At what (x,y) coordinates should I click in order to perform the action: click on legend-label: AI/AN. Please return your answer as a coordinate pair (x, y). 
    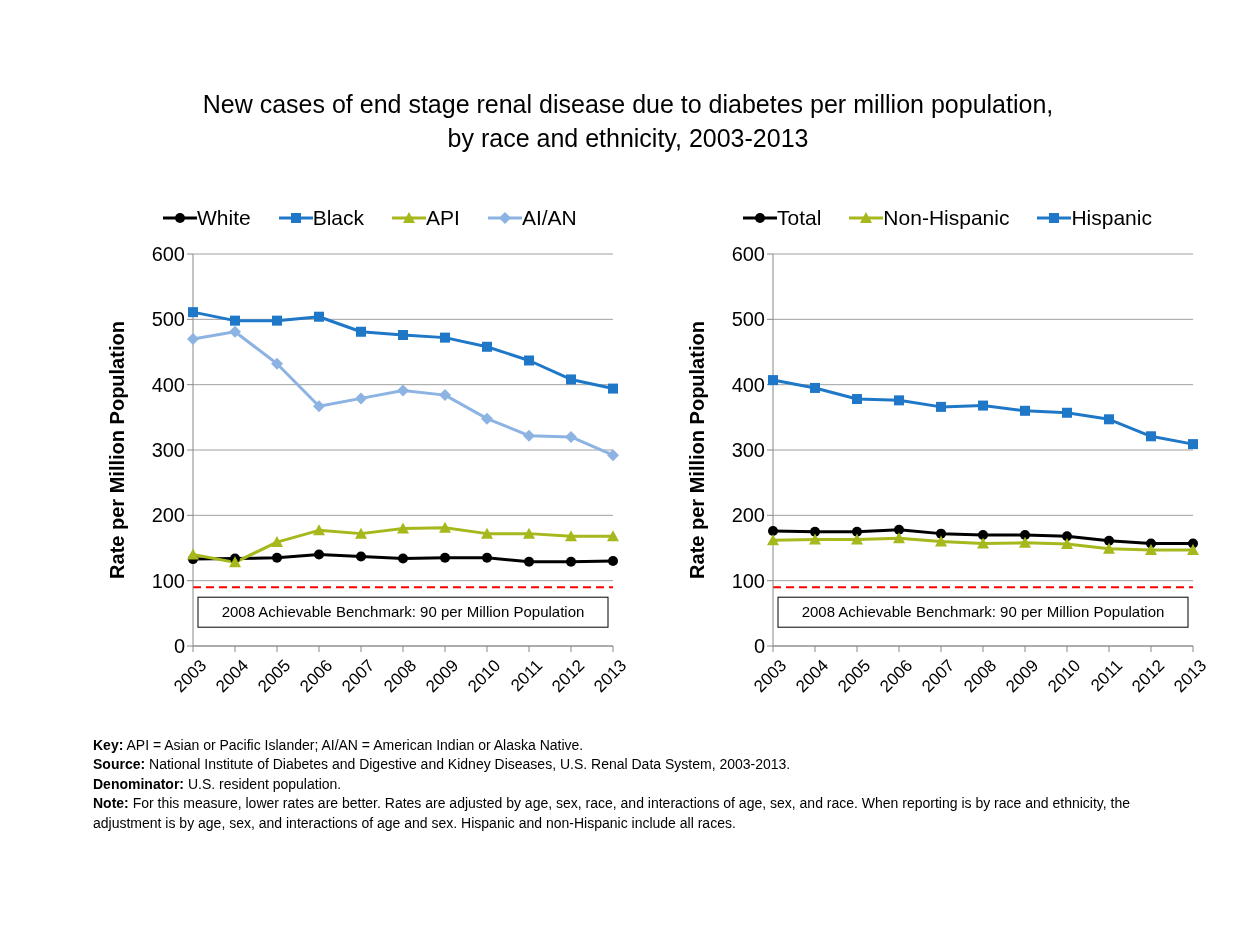
    Looking at the image, I should click on (549, 217).